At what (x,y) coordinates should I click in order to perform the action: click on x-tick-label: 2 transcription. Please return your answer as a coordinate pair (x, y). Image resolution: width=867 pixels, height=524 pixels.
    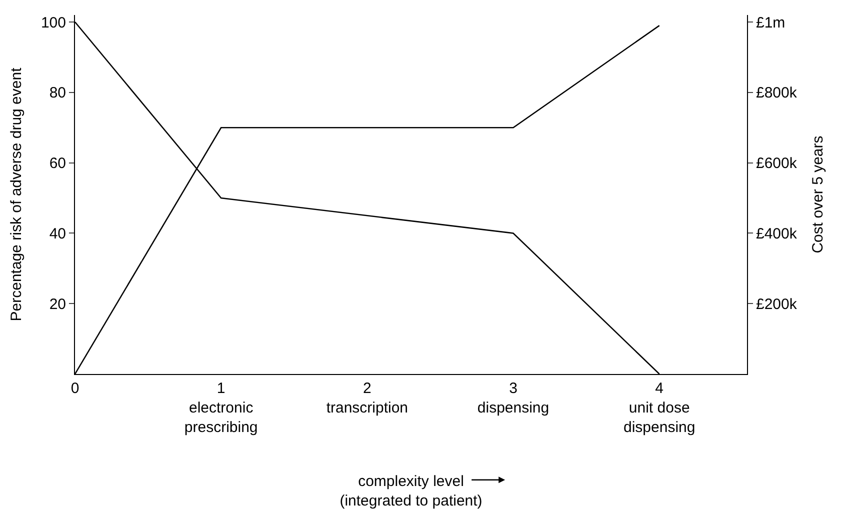
    Looking at the image, I should click on (367, 398).